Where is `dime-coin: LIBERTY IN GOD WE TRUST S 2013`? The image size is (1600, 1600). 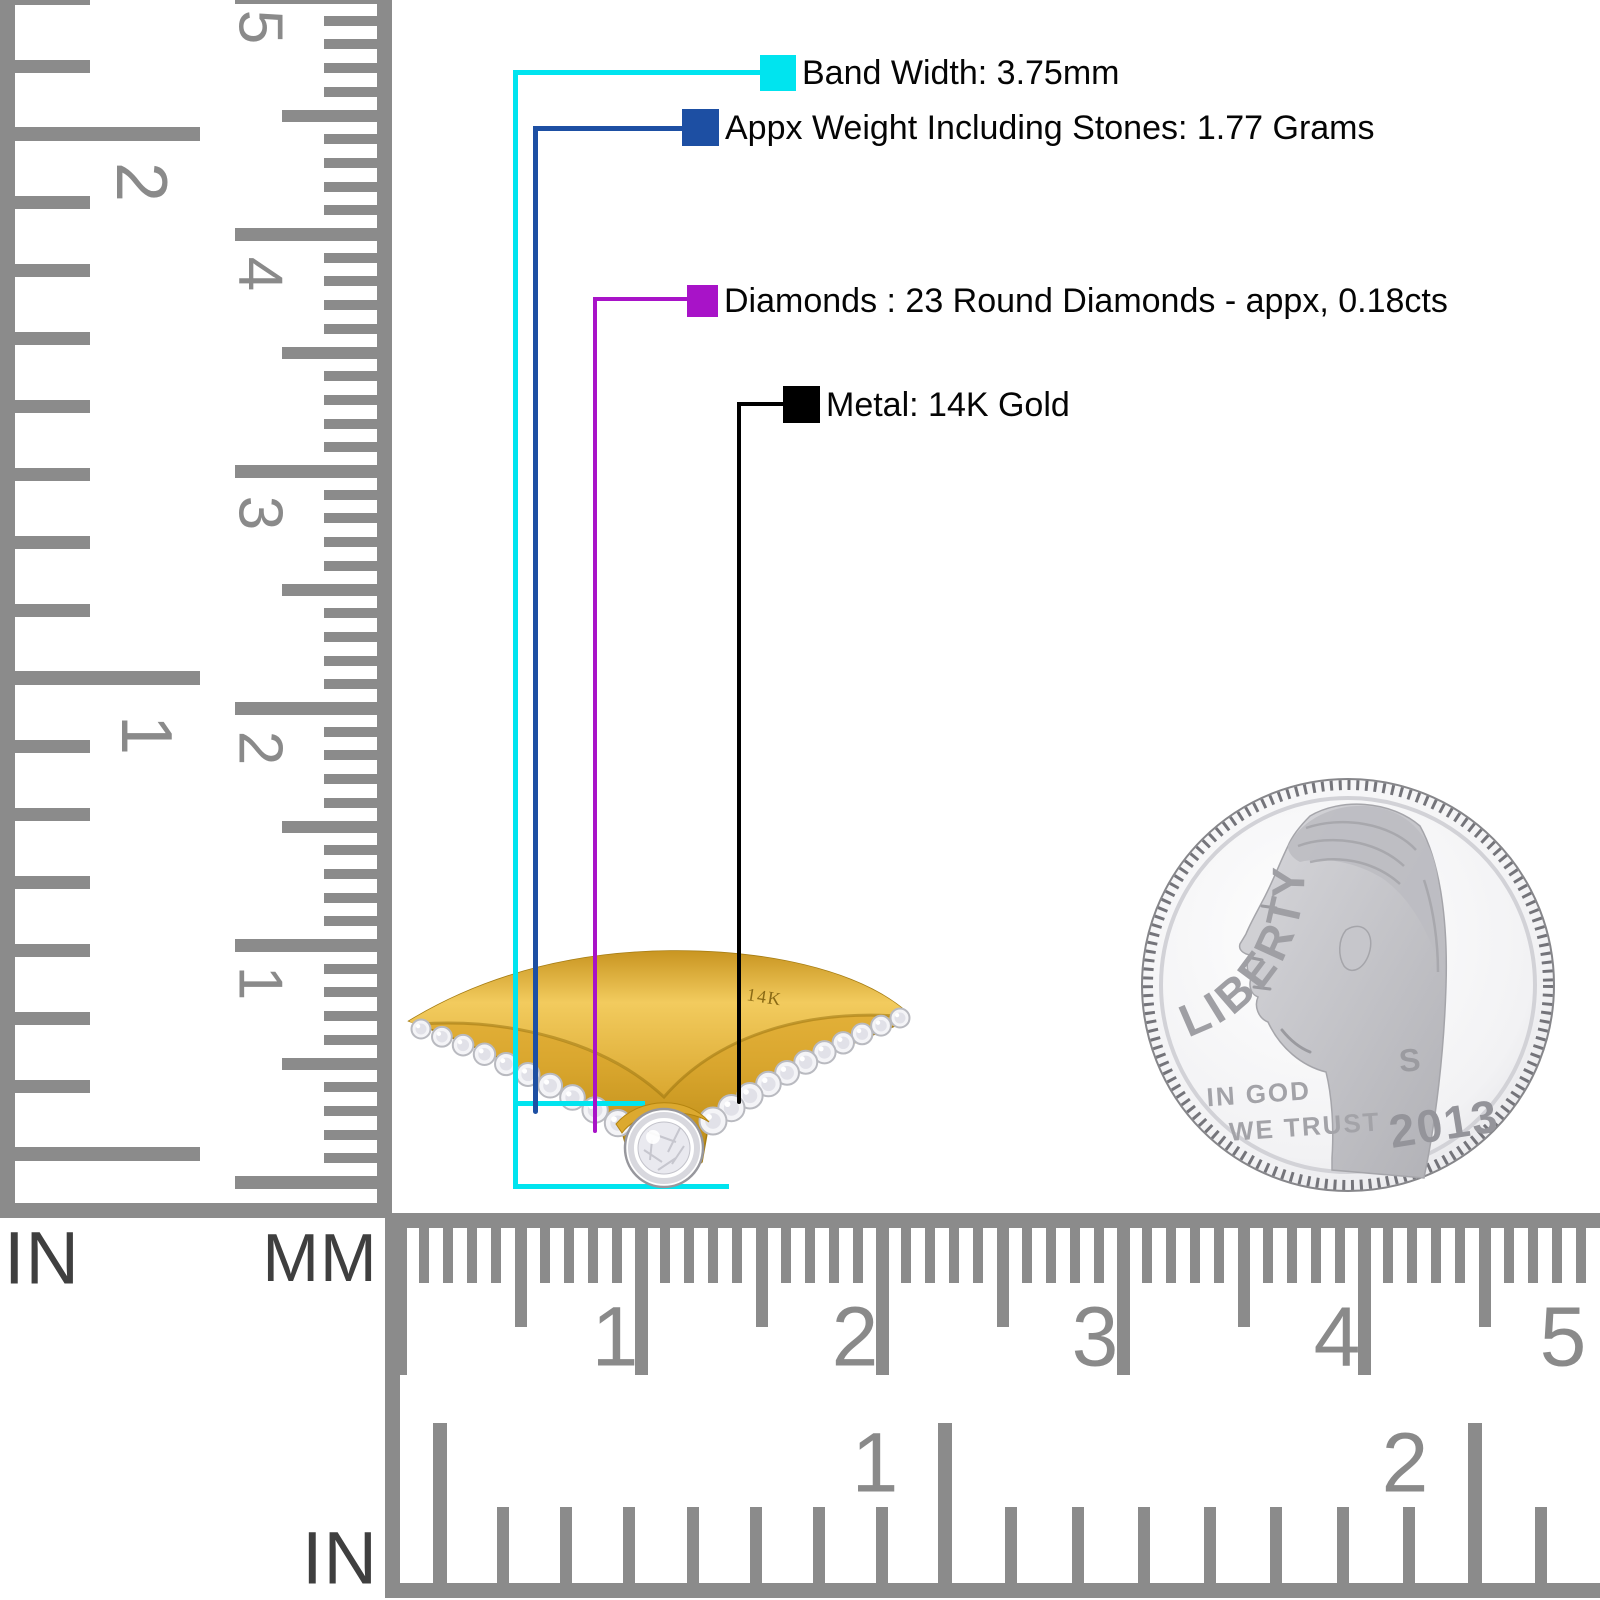 dime-coin: LIBERTY IN GOD WE TRUST S 2013 is located at coordinates (1348, 985).